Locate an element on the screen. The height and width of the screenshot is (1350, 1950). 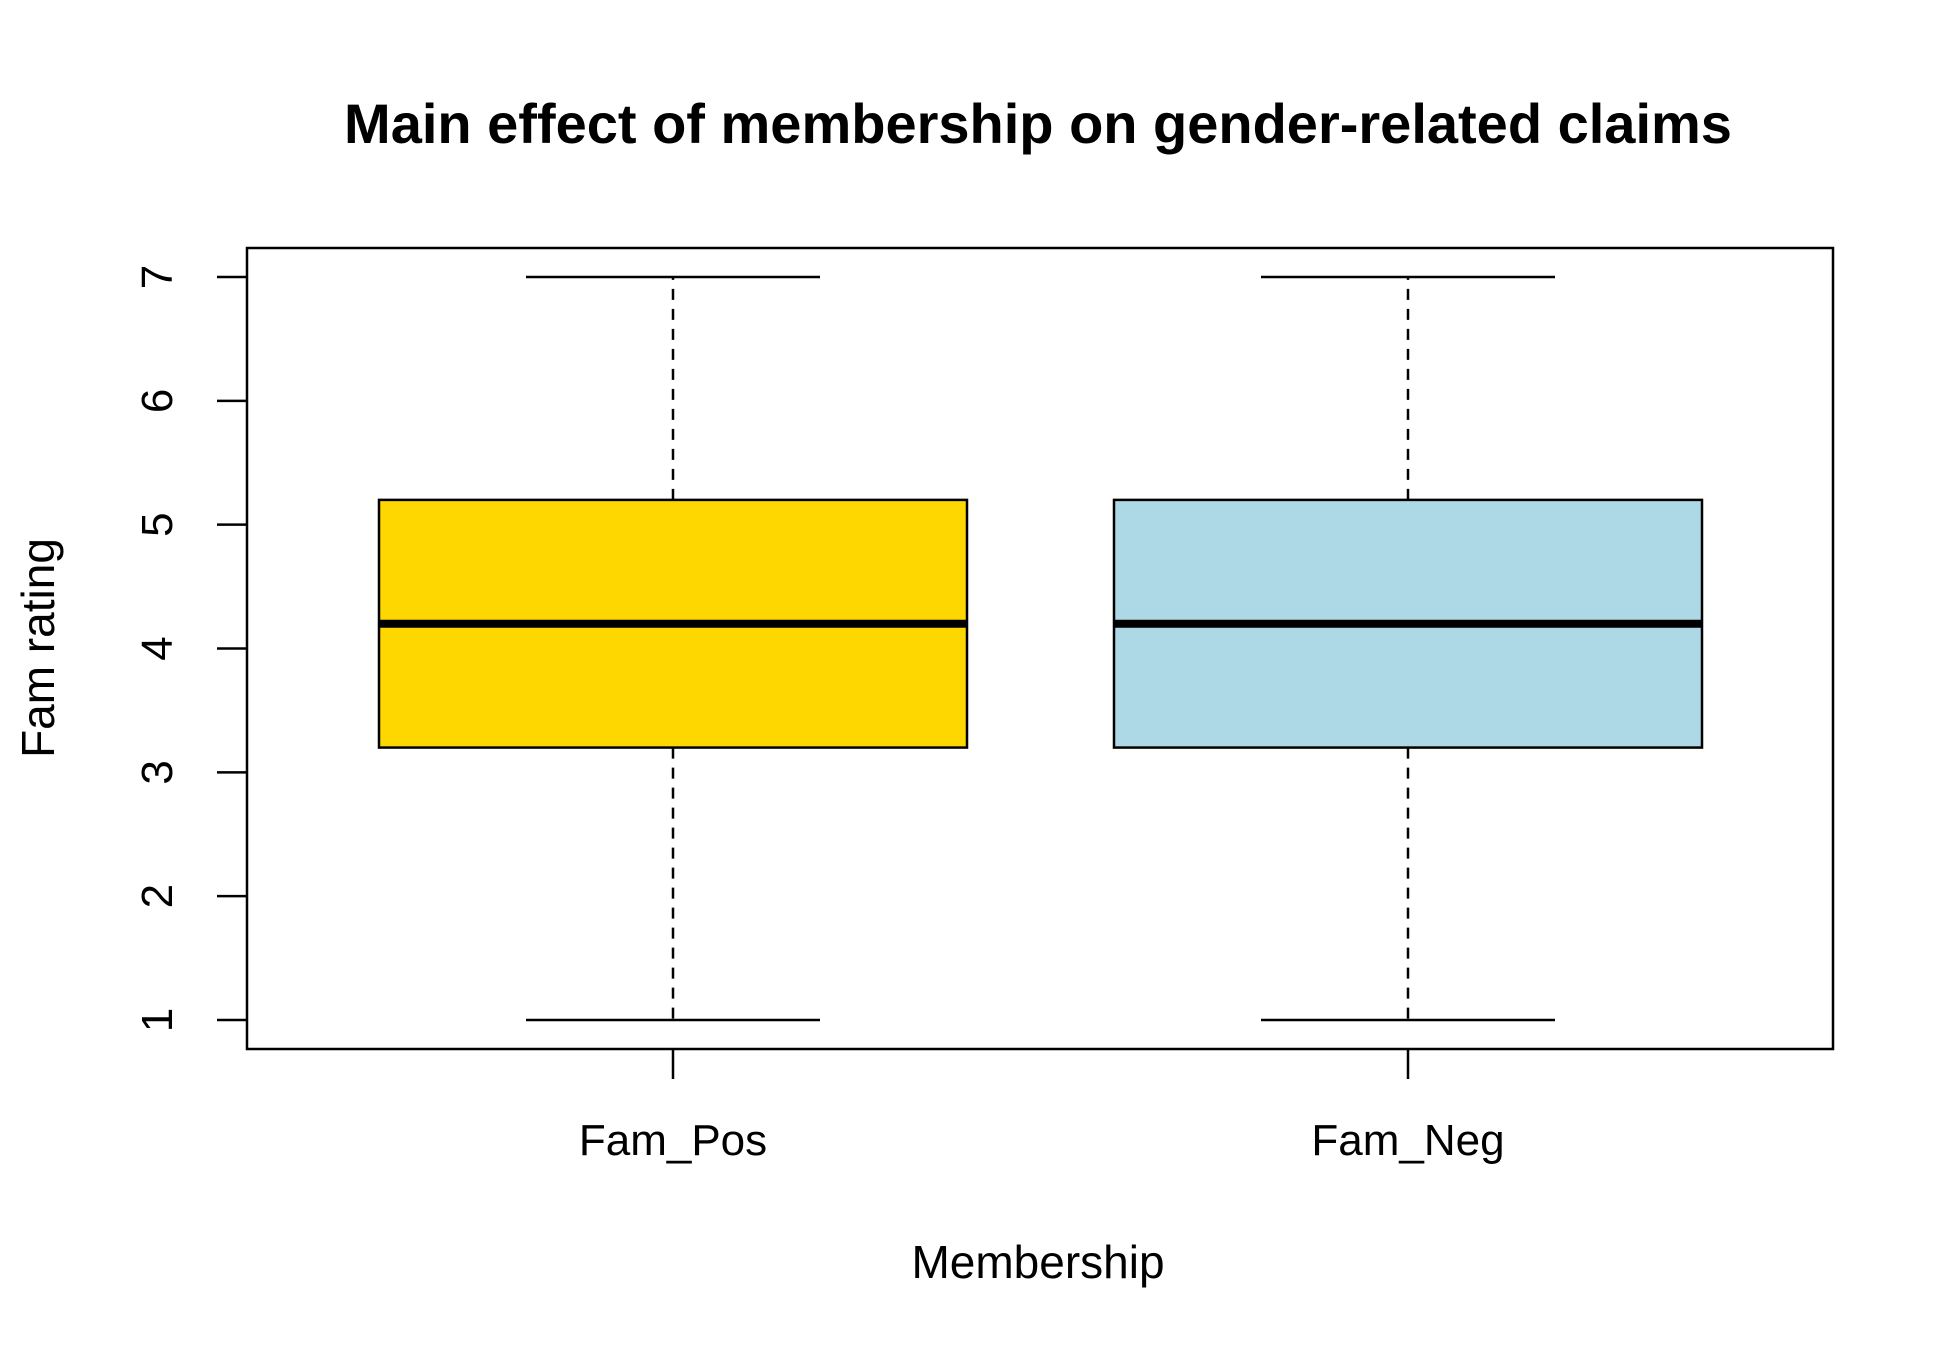
y-tick-label: 6 is located at coordinates (157, 401).